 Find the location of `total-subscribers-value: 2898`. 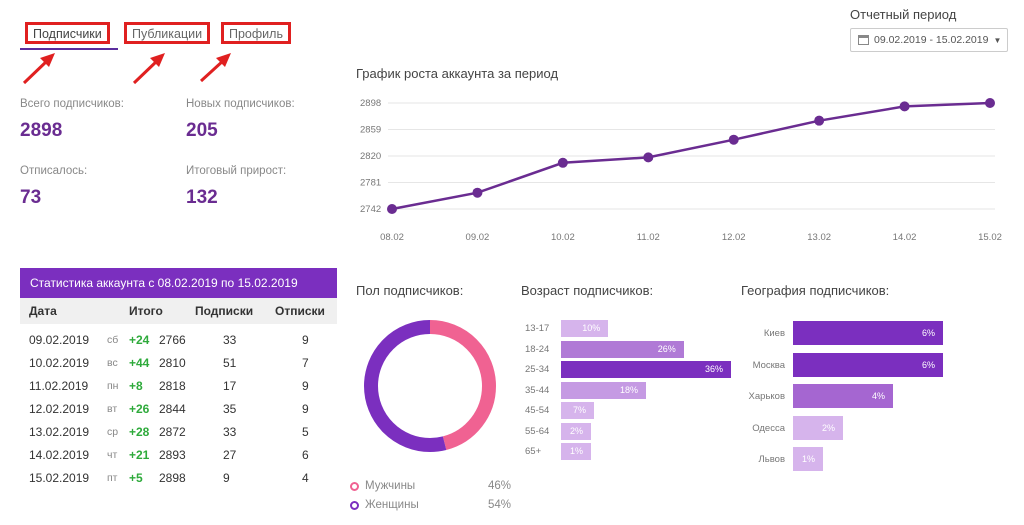

total-subscribers-value: 2898 is located at coordinates (41, 130).